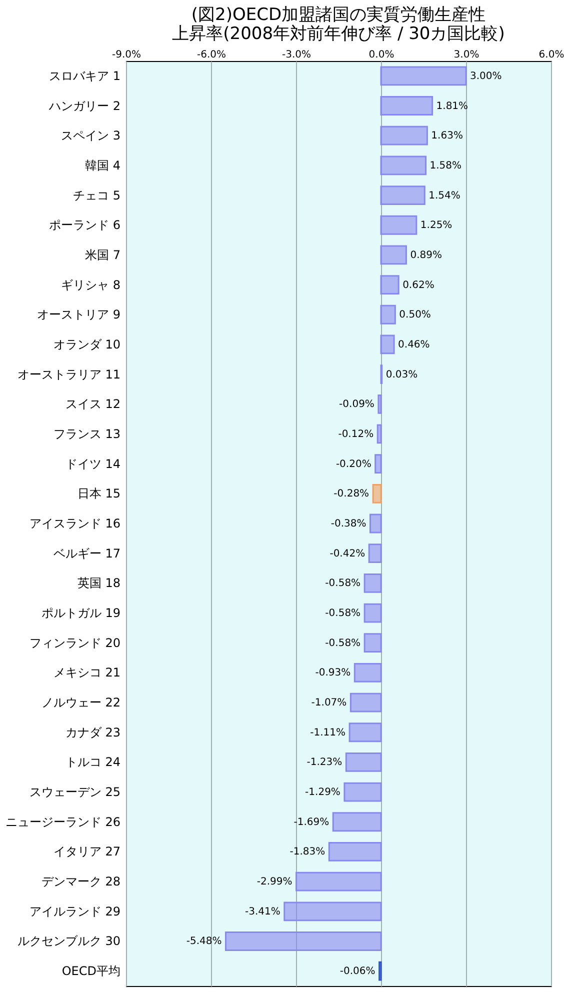 Image resolution: width=587 pixels, height=1000 pixels. Describe the element at coordinates (96, 195) in the screenshot. I see `y-tick-label: チェコ 5` at that location.